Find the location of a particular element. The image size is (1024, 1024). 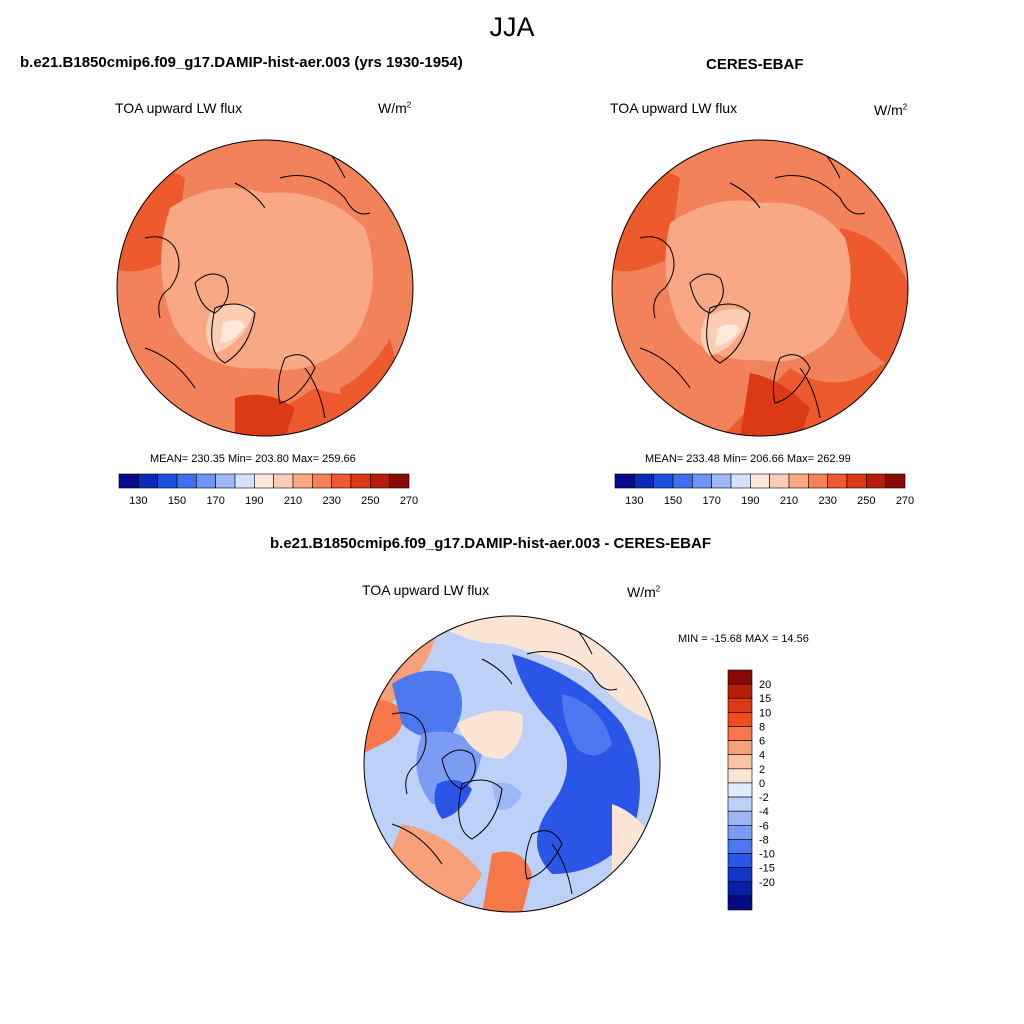

model-colorbar-tick-label: 230 is located at coordinates (331, 501).